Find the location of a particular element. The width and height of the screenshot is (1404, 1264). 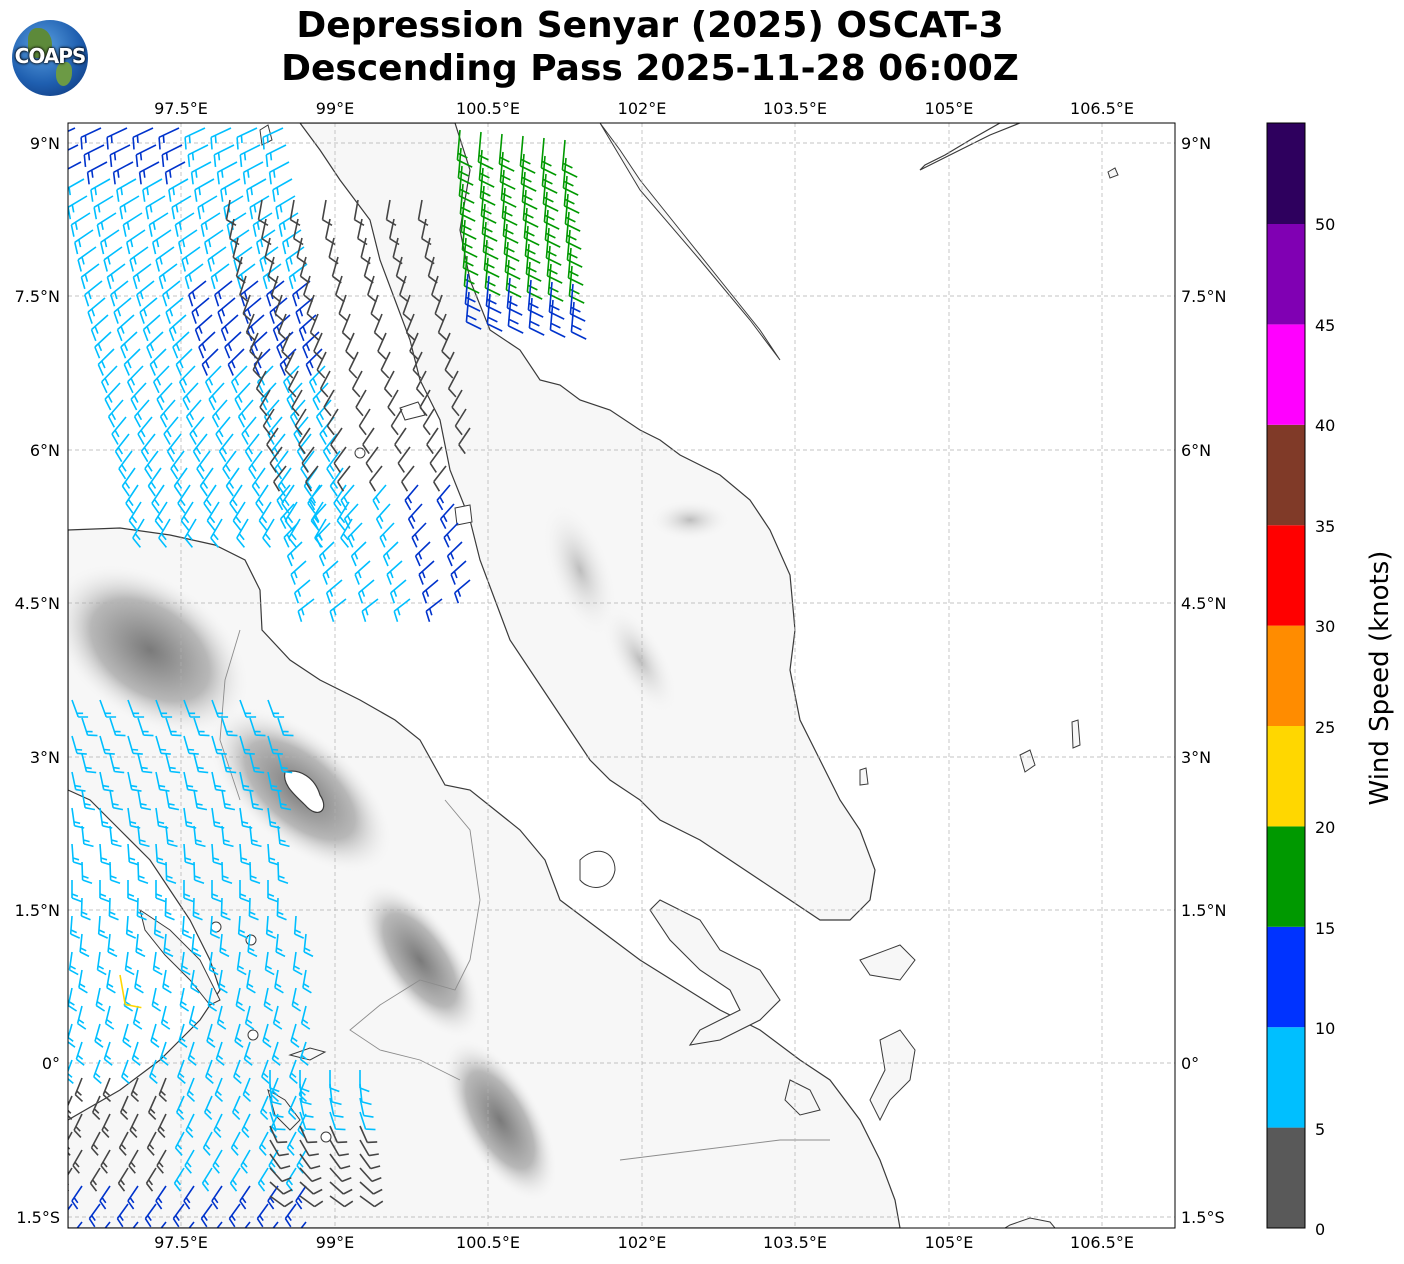

lat-tick-label: 4.5°N is located at coordinates (37, 603).